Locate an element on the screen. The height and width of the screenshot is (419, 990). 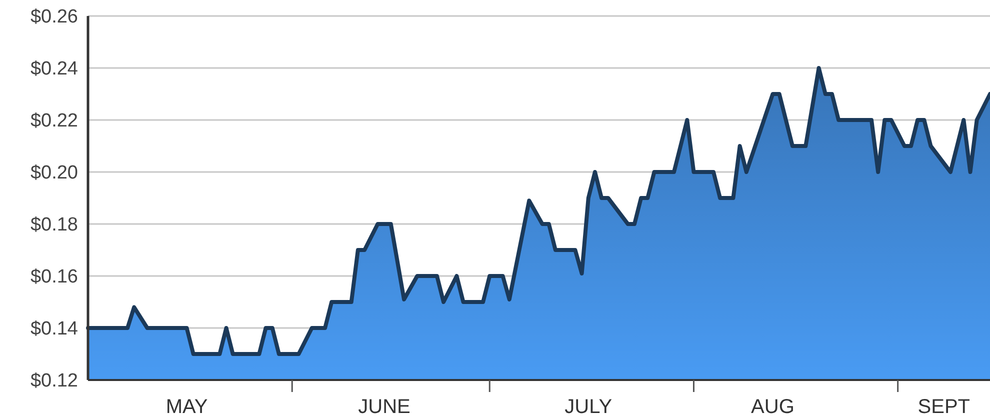
x-tick-label: SEPT is located at coordinates (944, 407).